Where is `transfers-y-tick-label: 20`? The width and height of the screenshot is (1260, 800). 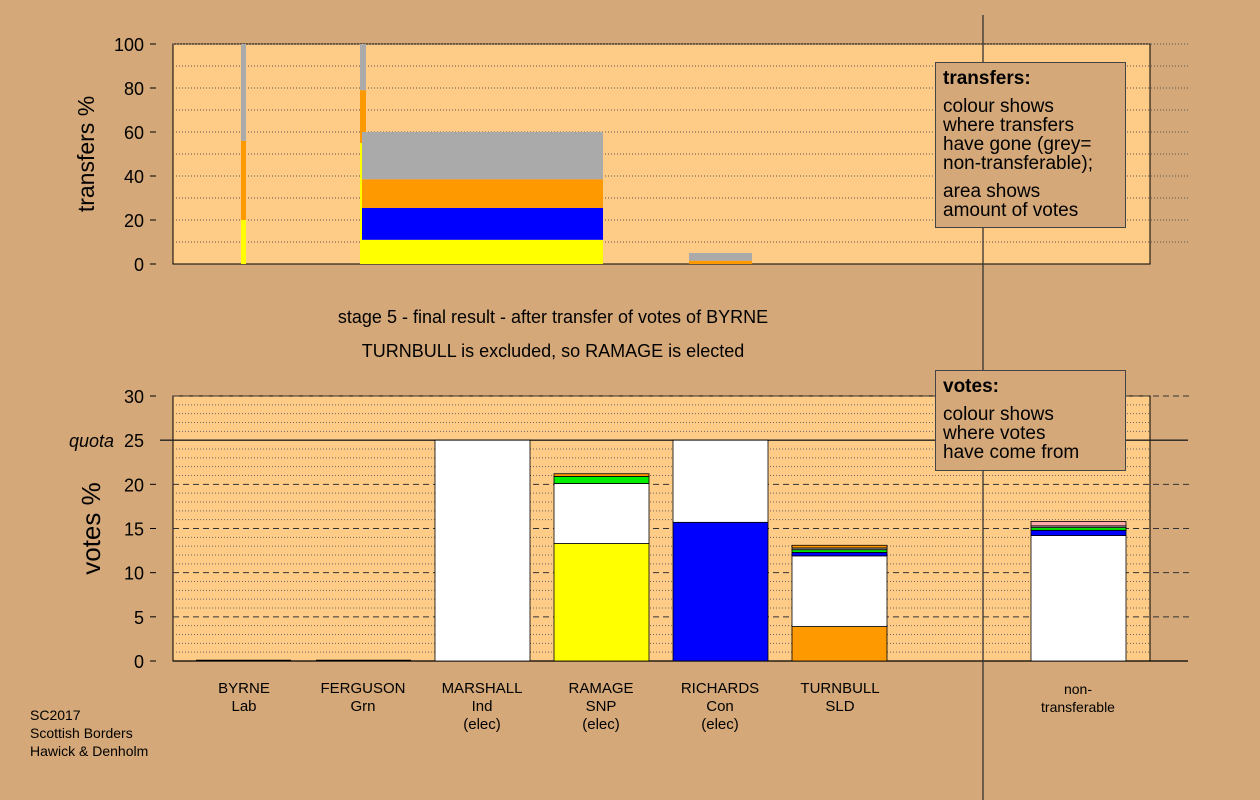 transfers-y-tick-label: 20 is located at coordinates (134, 221).